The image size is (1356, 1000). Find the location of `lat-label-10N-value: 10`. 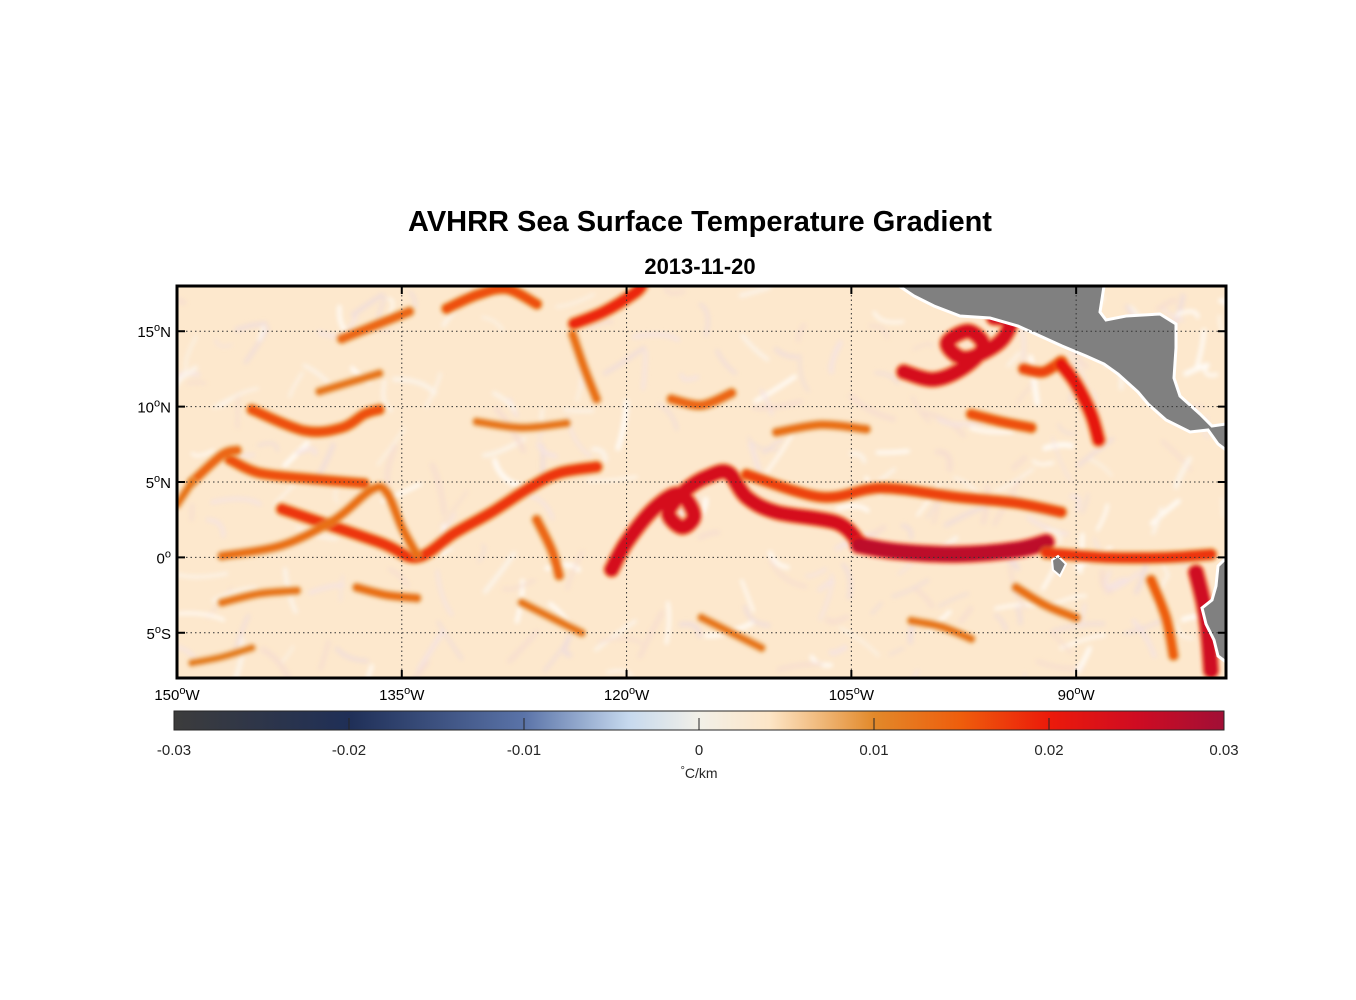

lat-label-10N-value: 10 is located at coordinates (145, 408).